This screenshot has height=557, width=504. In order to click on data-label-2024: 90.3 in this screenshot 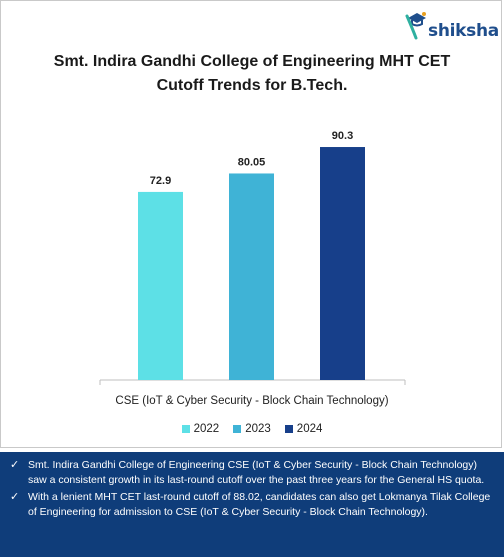, I will do `click(342, 136)`.